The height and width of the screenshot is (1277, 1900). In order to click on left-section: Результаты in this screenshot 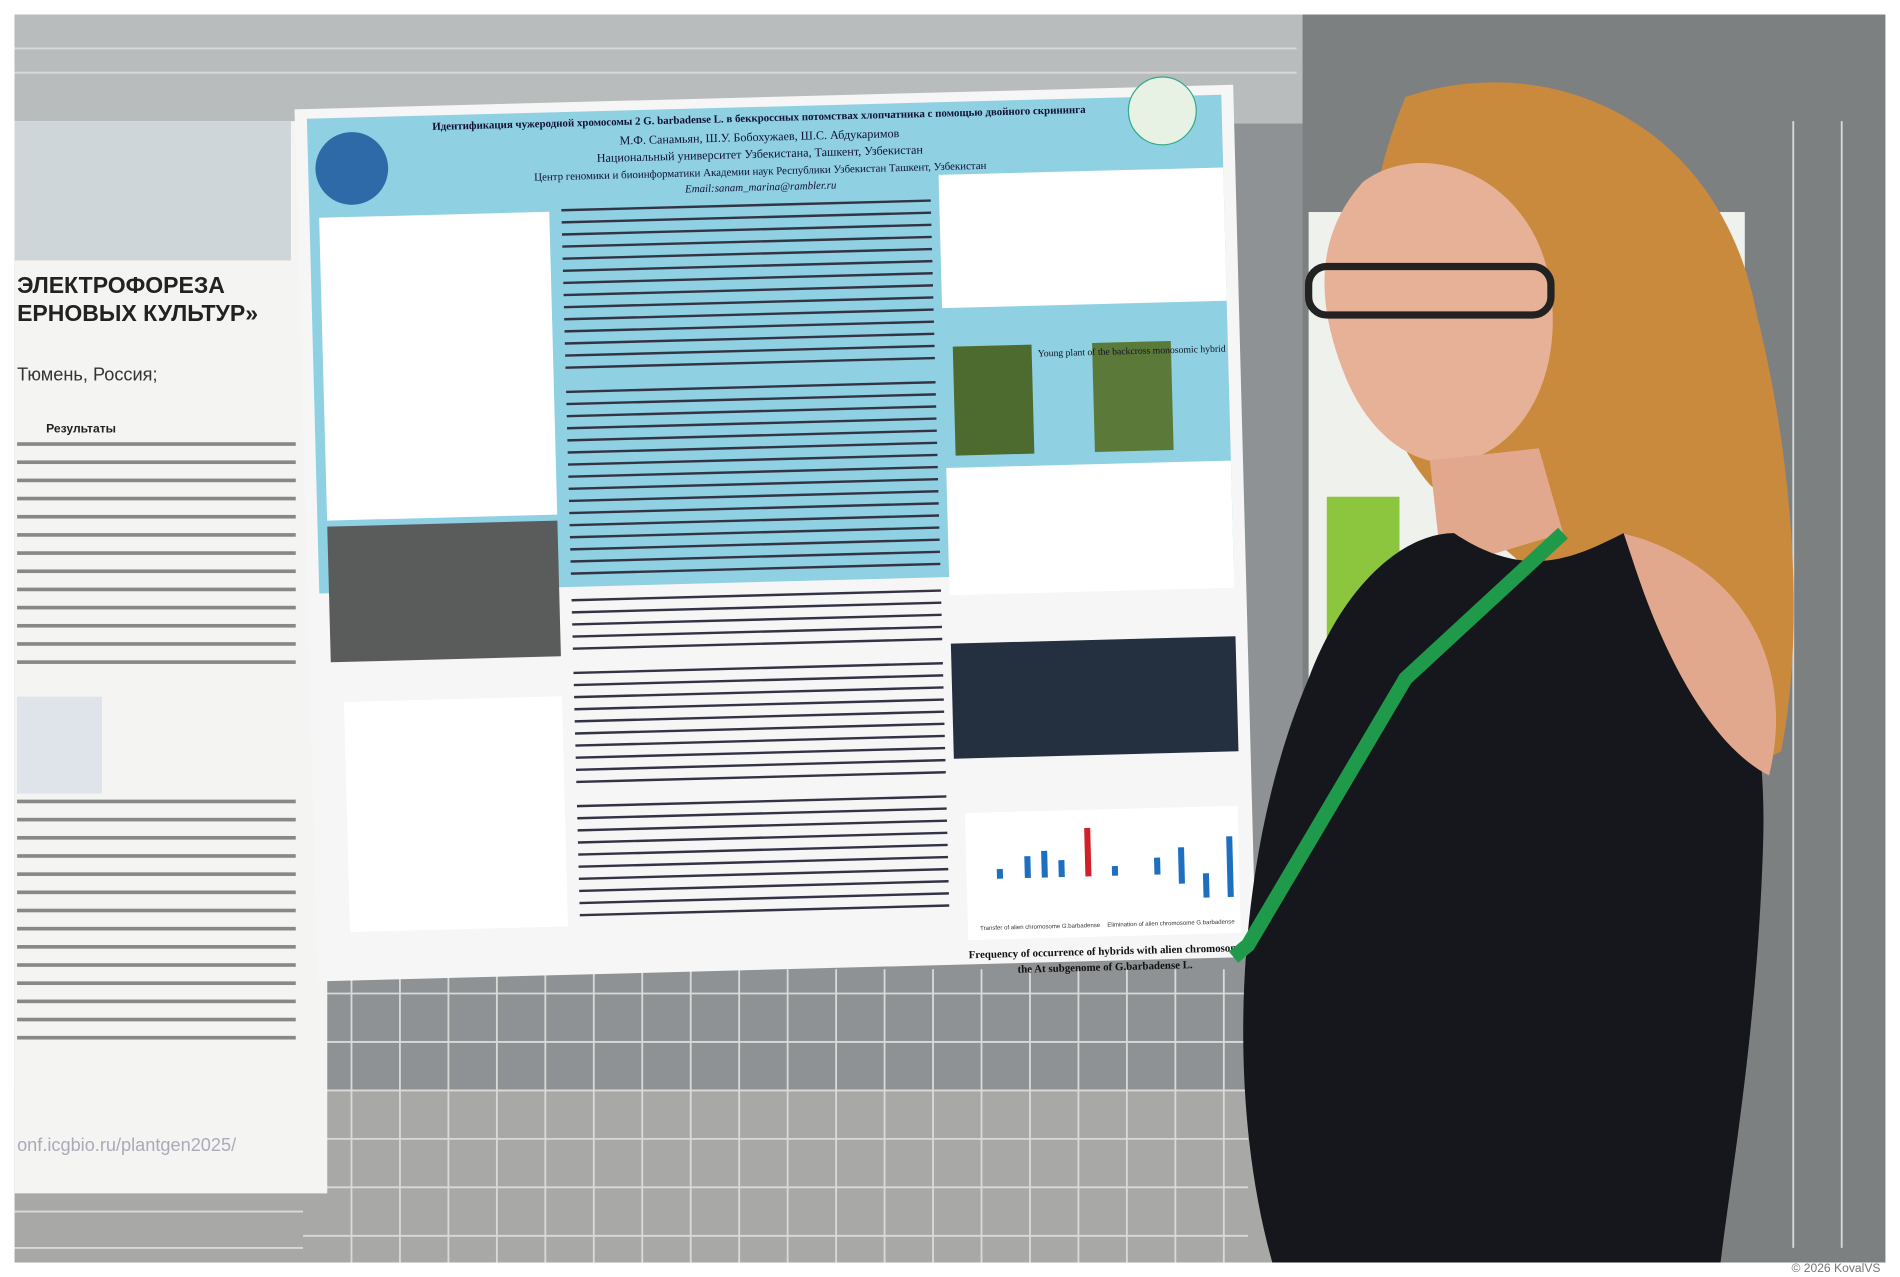, I will do `click(81, 429)`.